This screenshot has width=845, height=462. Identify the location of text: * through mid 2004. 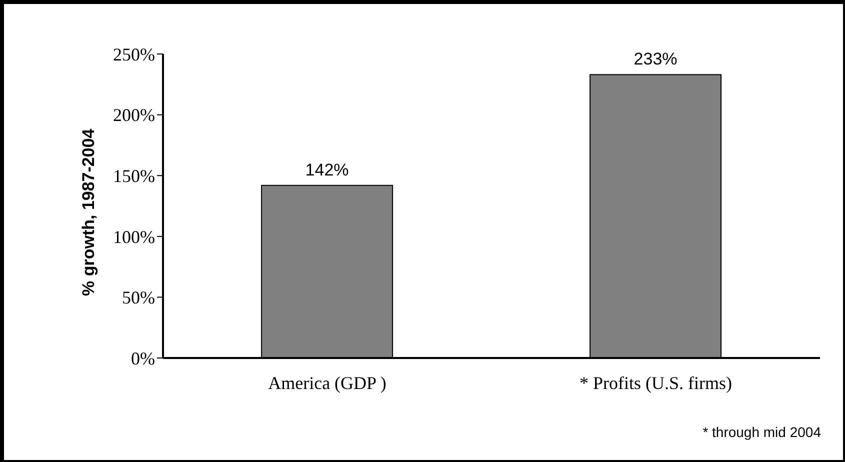
(761, 432).